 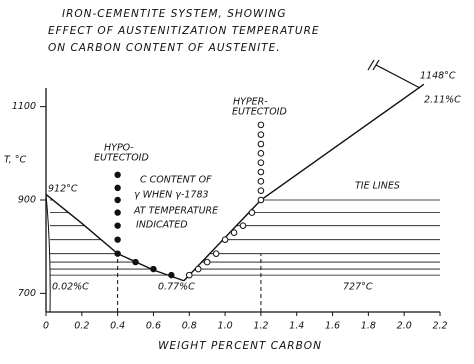 I want to click on annotation: C CONTENT OF, so click(x=176, y=180).